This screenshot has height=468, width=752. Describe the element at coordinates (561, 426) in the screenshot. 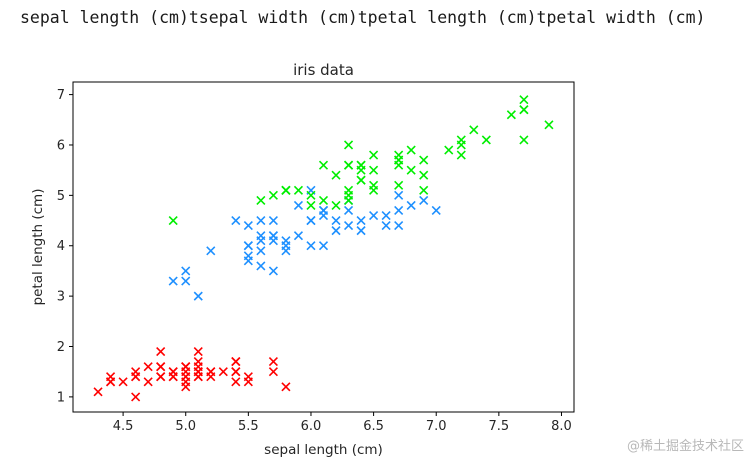

I see `x-tick-label: 8.0` at that location.